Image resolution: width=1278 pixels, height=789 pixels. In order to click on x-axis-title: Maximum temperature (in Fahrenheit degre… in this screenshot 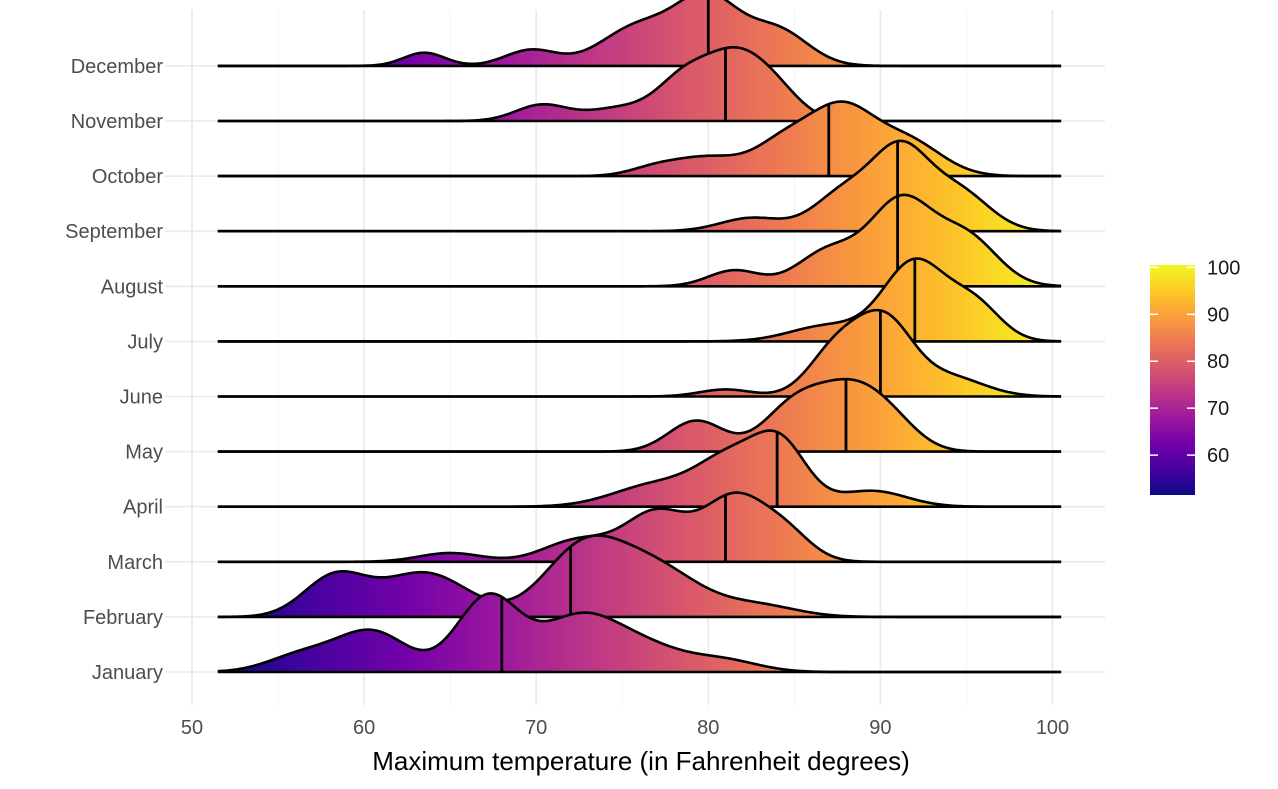, I will do `click(641, 761)`.